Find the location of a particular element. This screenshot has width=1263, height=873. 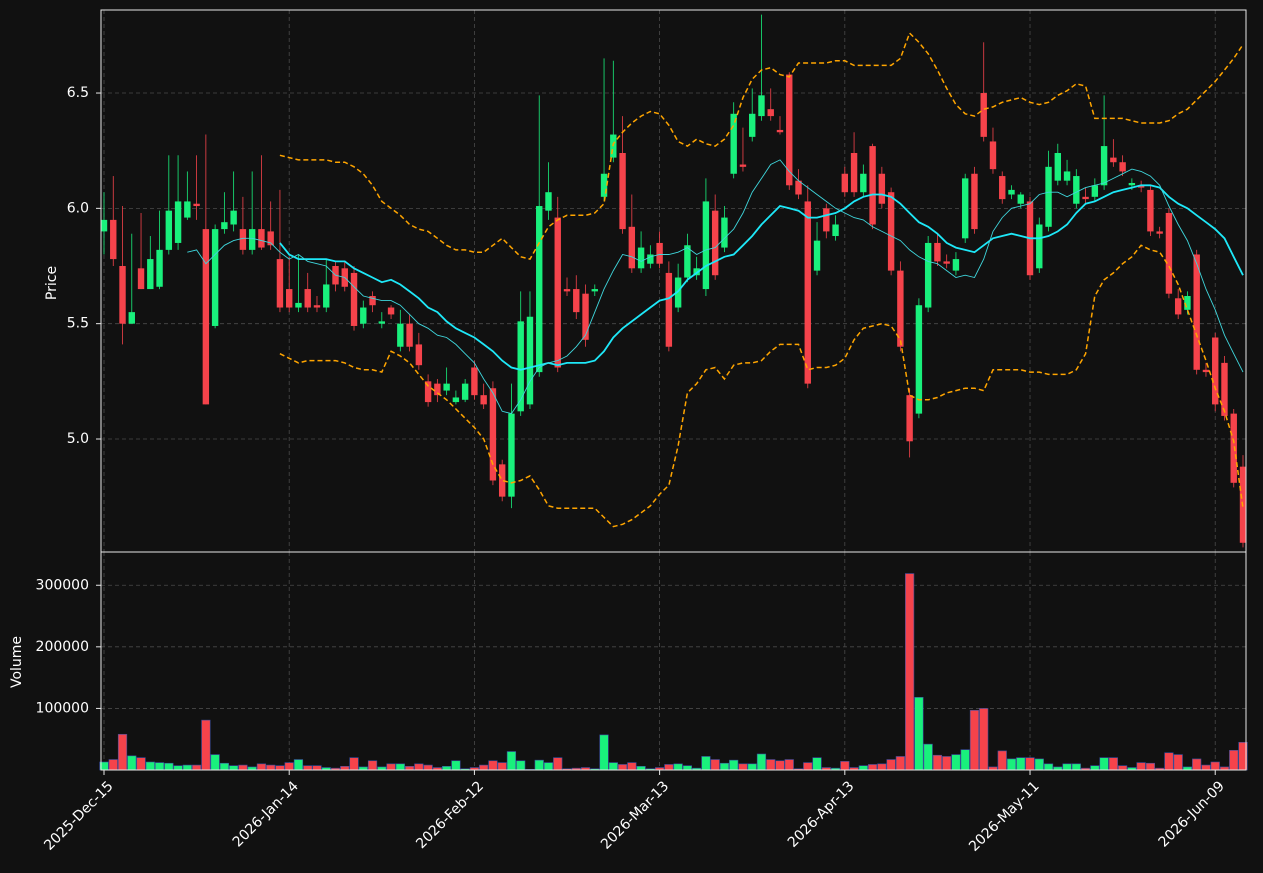

y-tick-label: 5.5 is located at coordinates (78, 324).